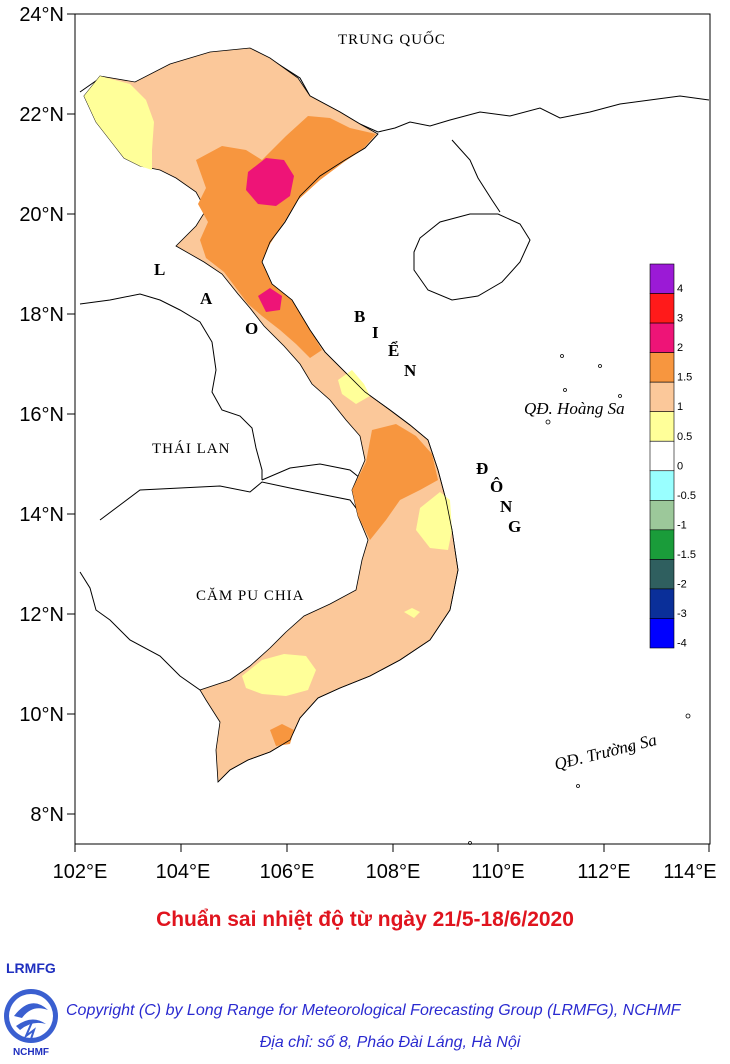  I want to click on label-laos: L A O, so click(206, 299).